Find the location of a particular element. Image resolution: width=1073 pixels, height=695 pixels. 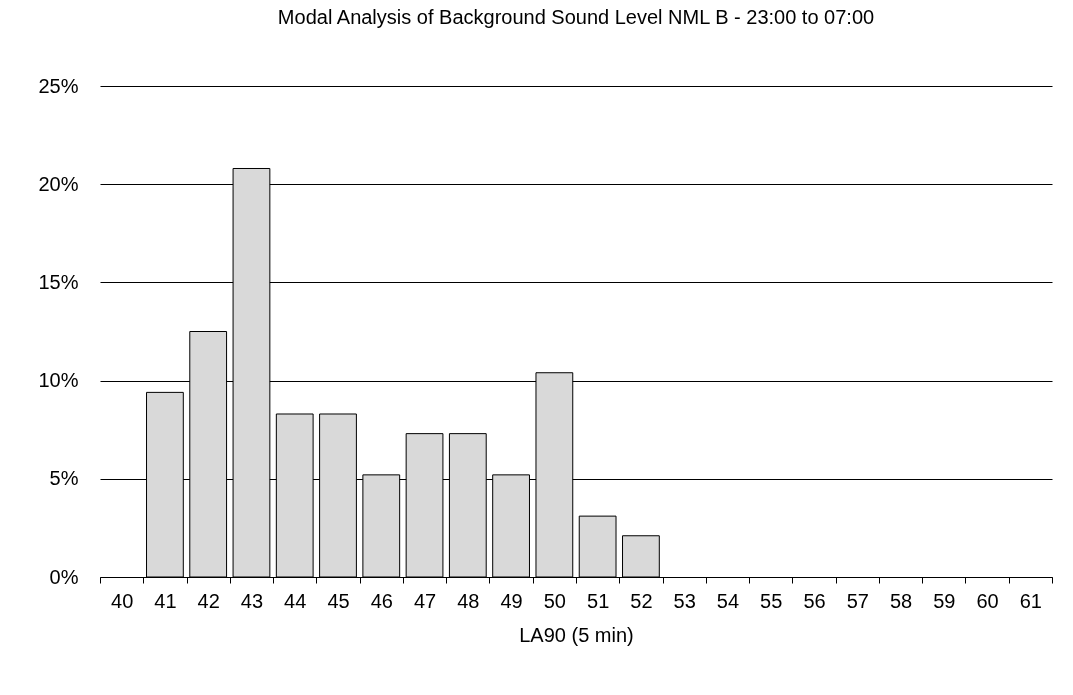

y-tick-label: 10% is located at coordinates (58, 380).